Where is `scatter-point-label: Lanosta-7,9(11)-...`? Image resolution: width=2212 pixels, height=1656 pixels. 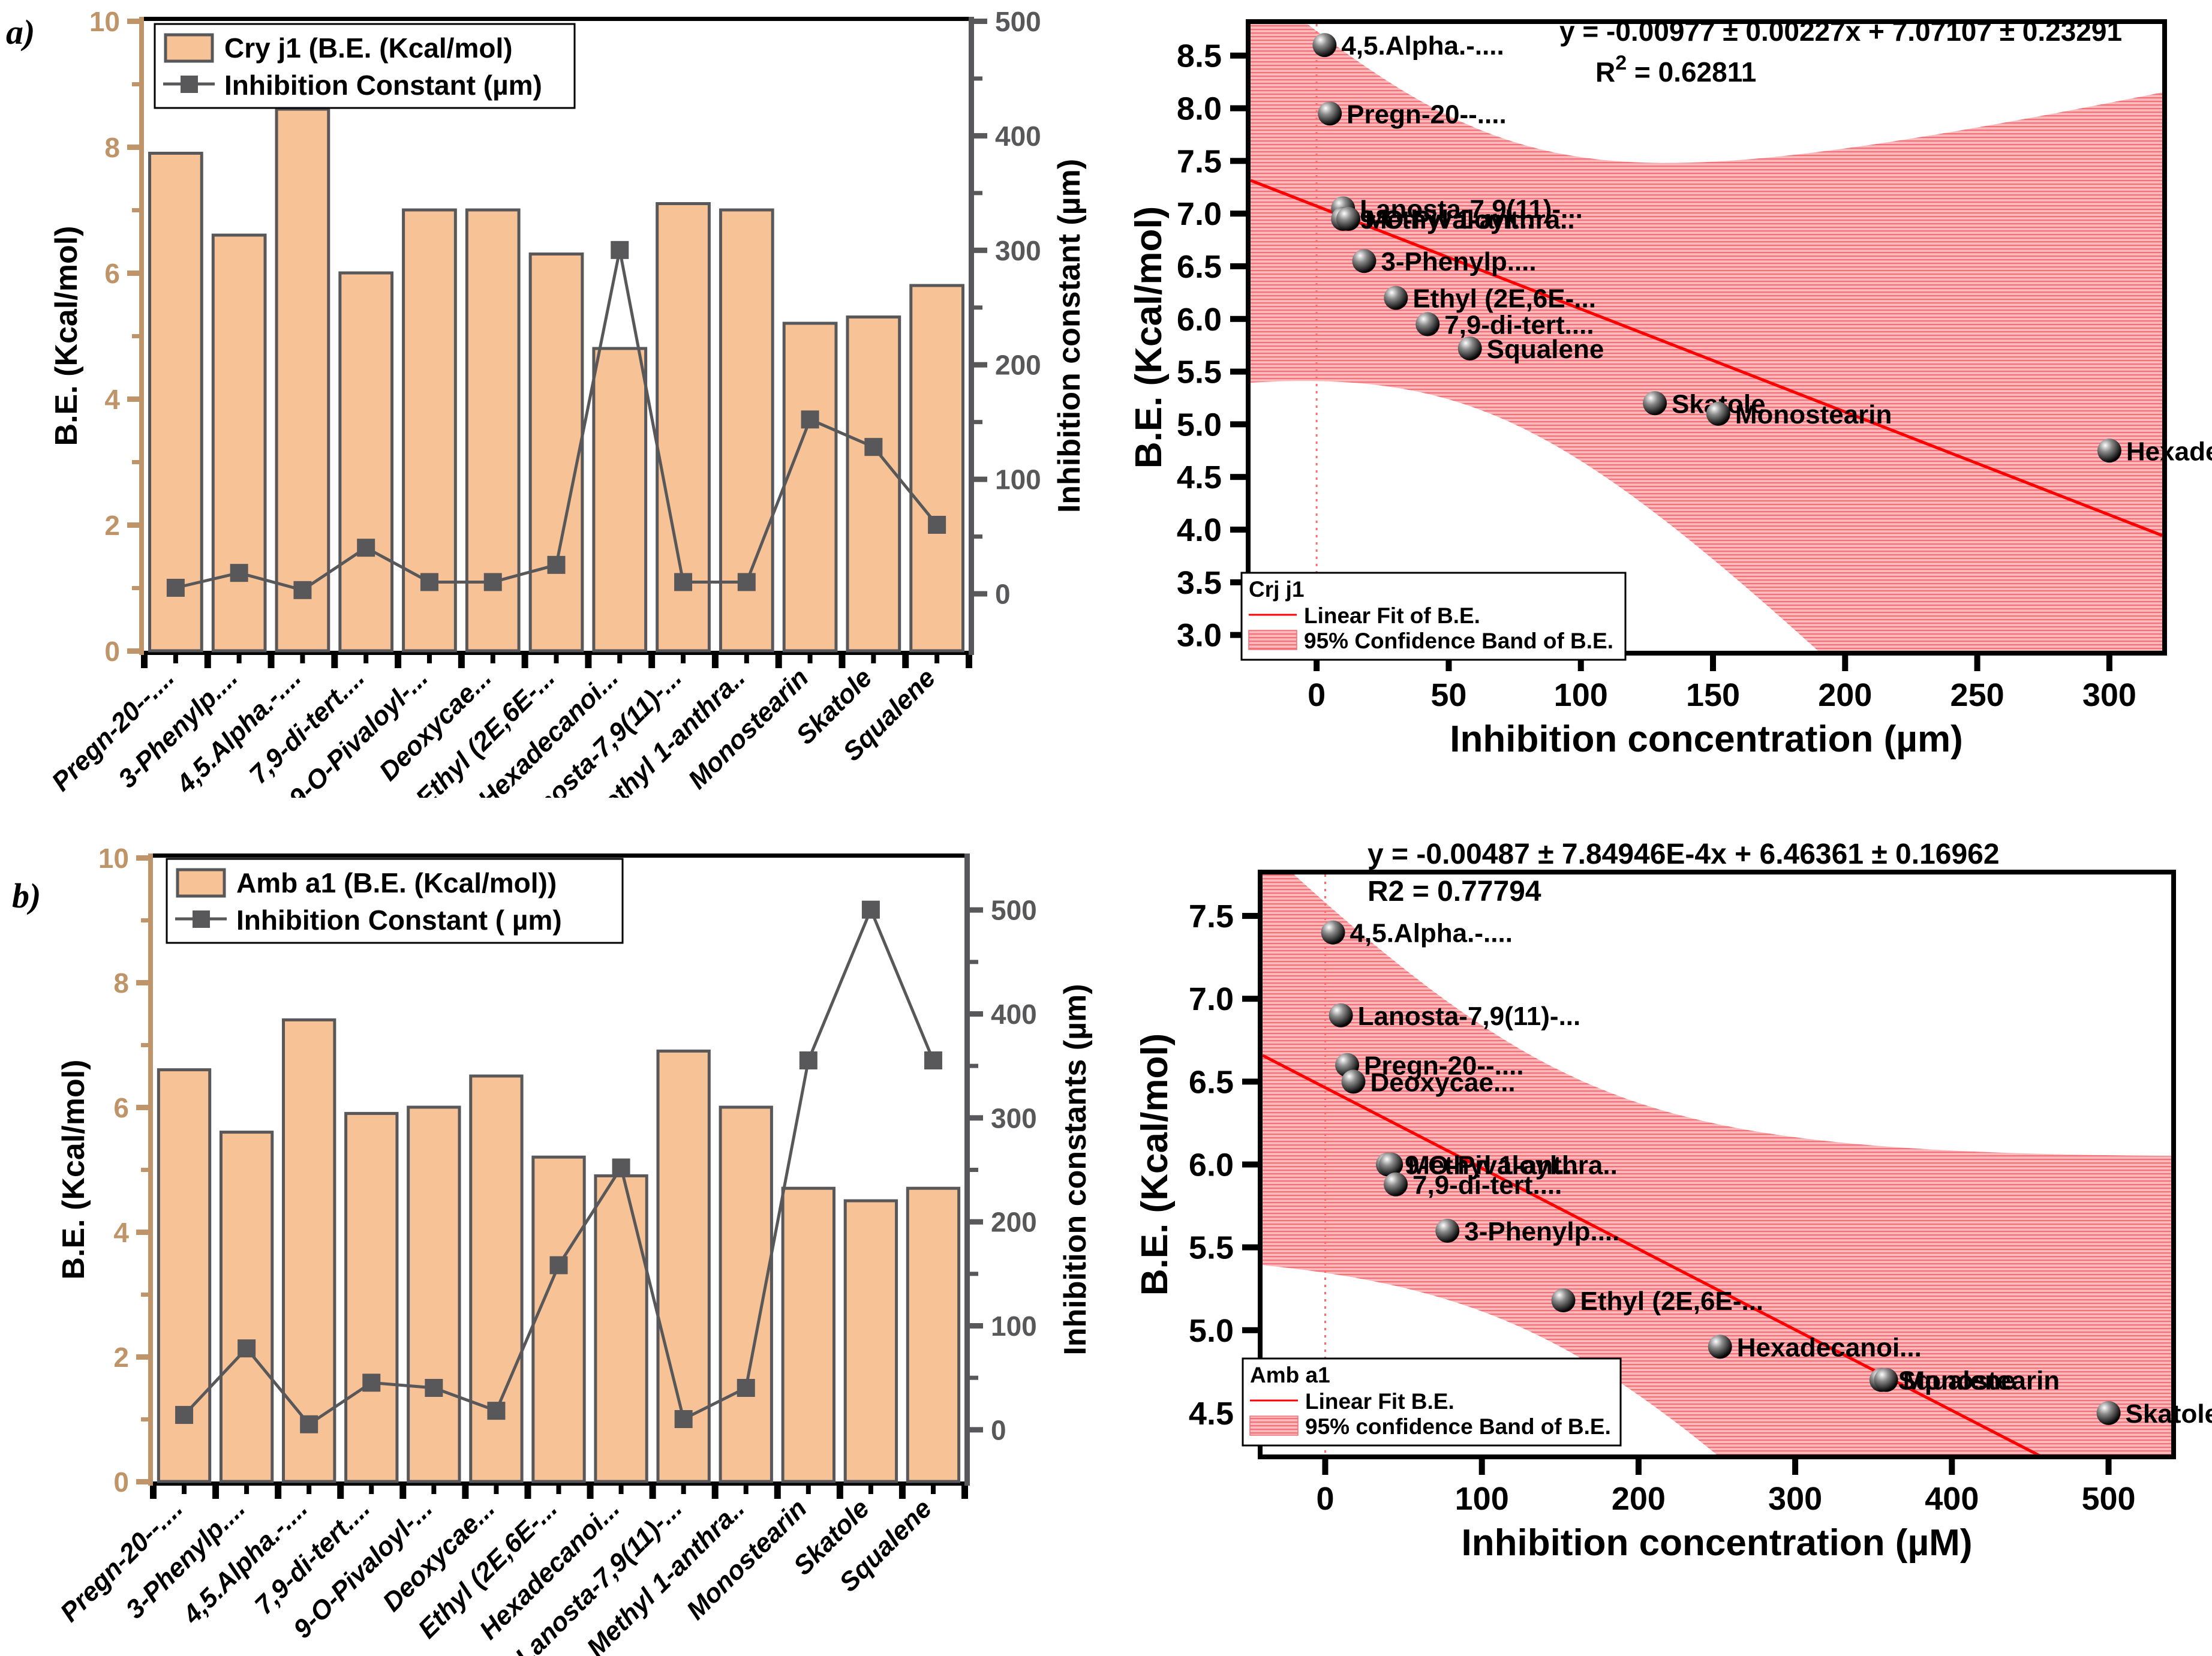 scatter-point-label: Lanosta-7,9(11)-... is located at coordinates (1469, 1016).